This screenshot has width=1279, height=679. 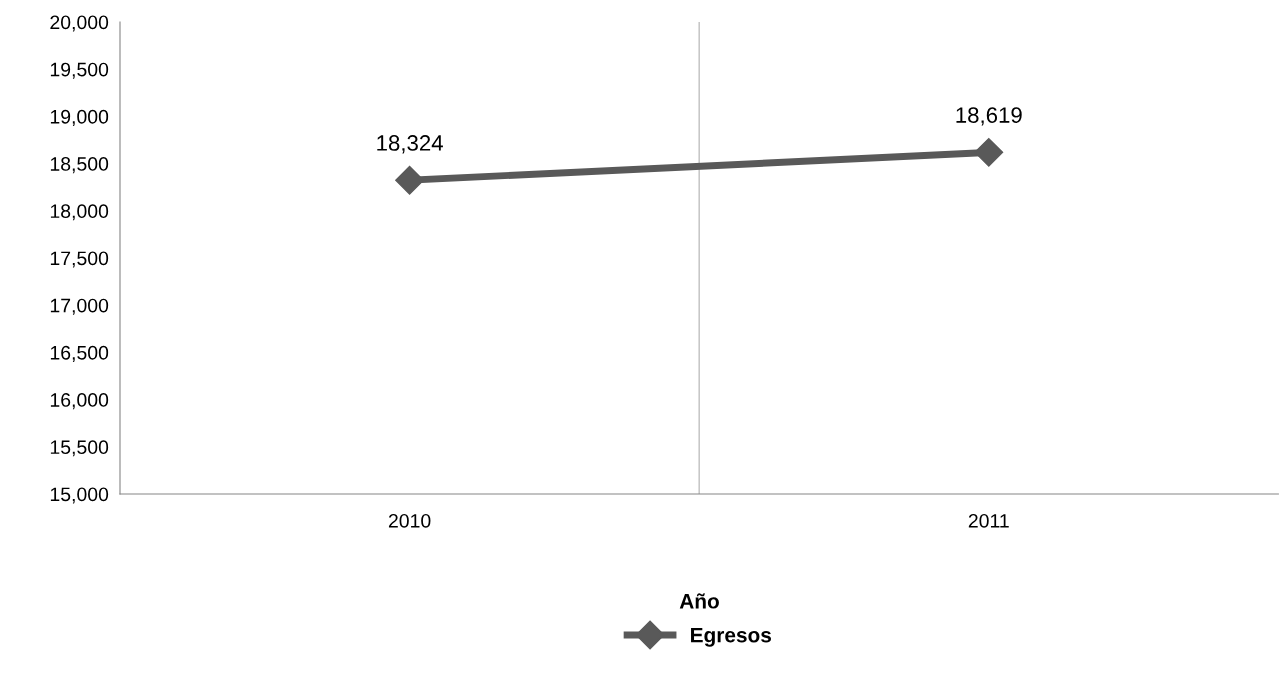 I want to click on y-tick-label: 20,000, so click(x=79, y=23).